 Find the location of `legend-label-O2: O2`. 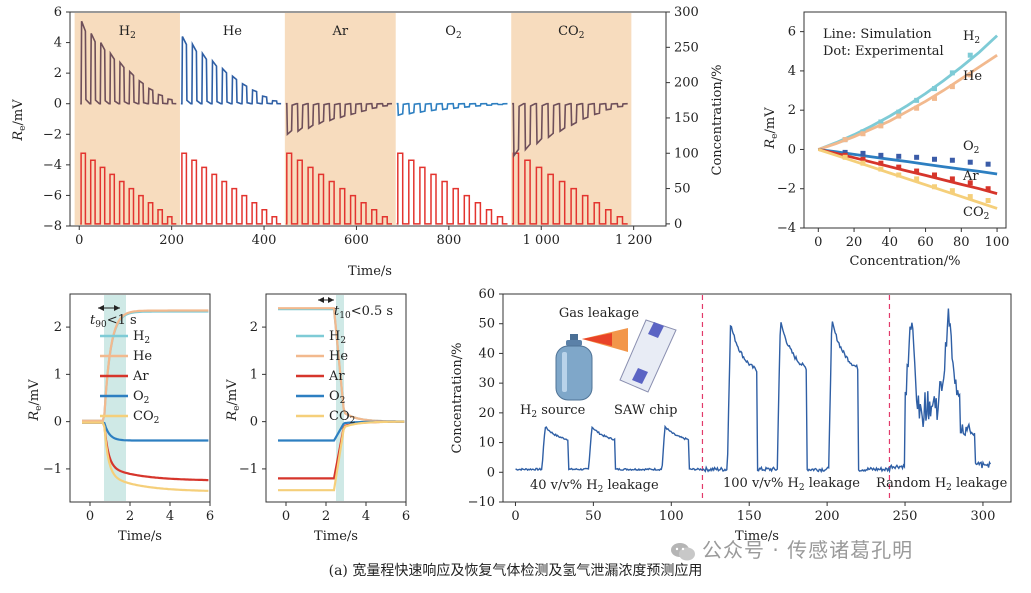

legend-label-O2: O2 is located at coordinates (141, 397).